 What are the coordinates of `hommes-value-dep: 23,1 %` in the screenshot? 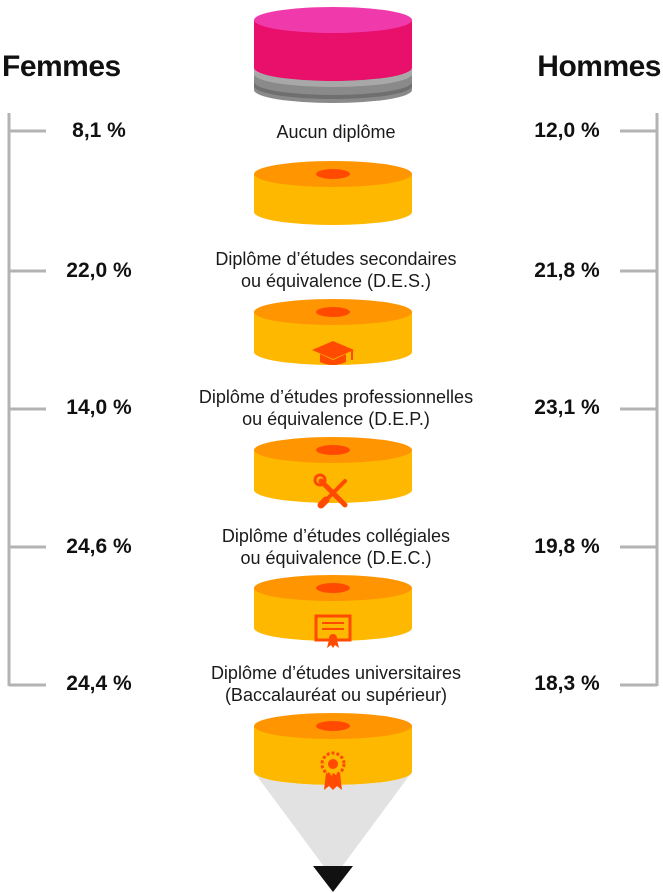 It's located at (567, 407).